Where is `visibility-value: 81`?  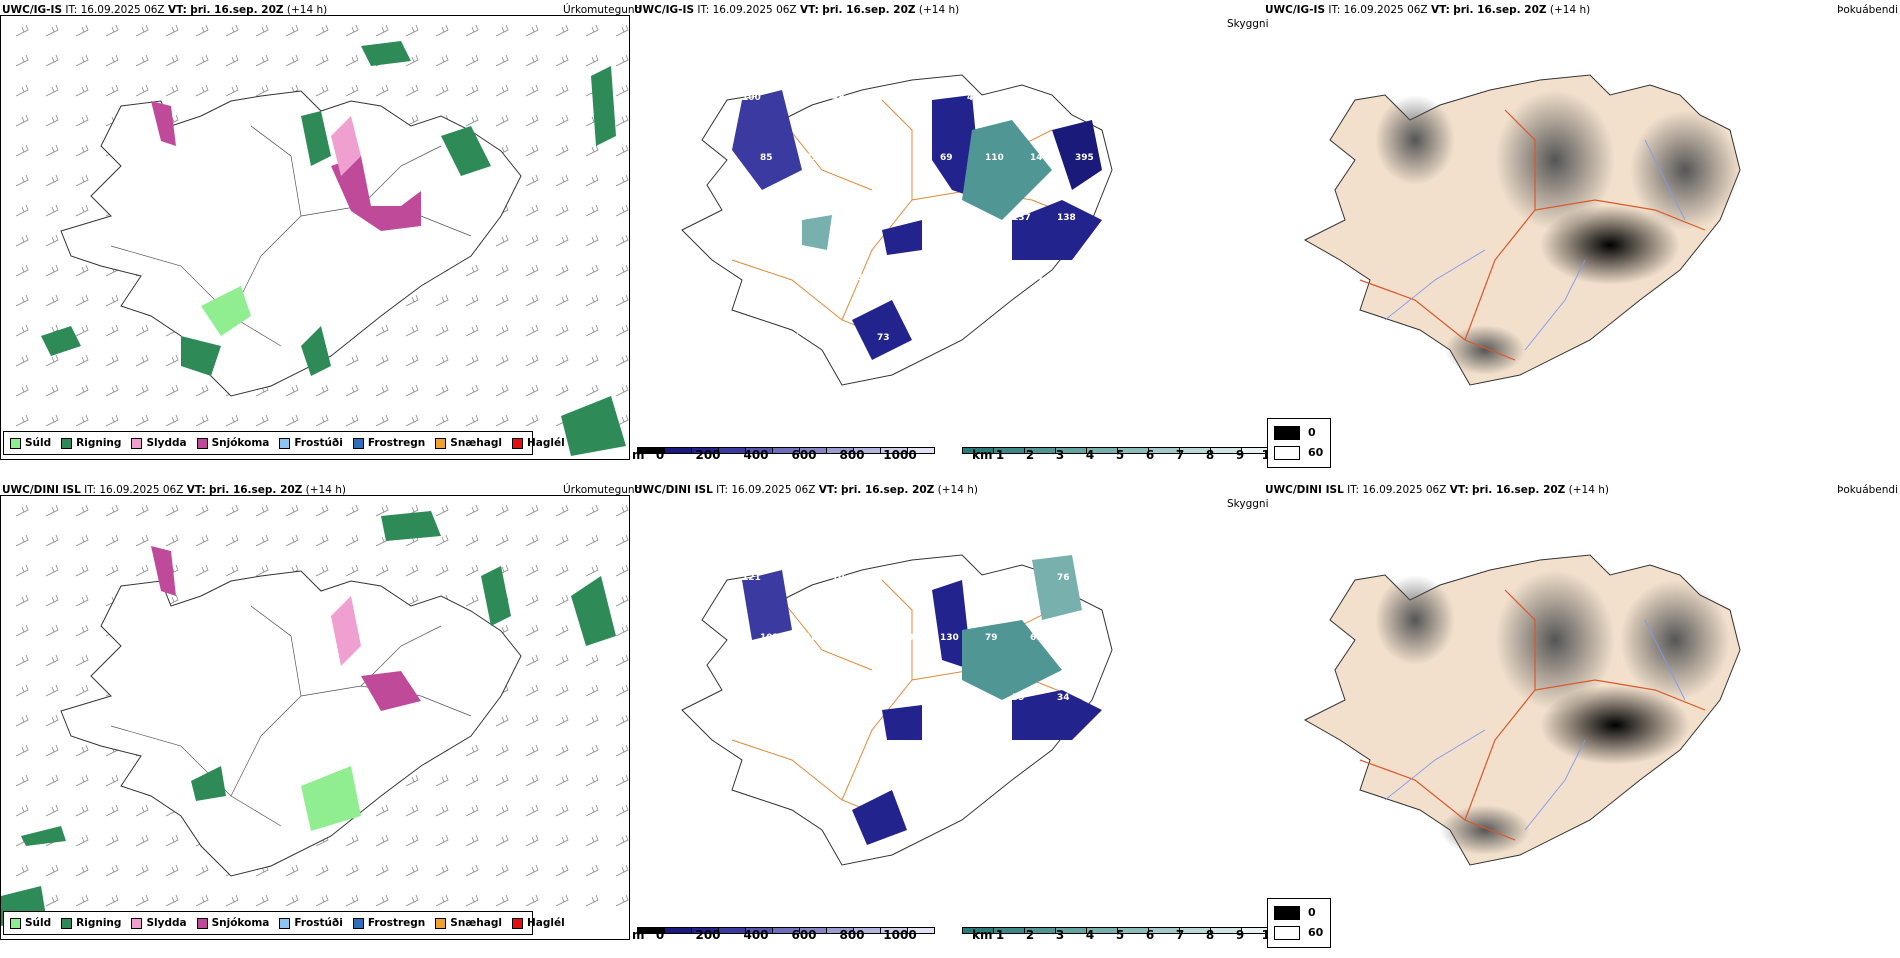 visibility-value: 81 is located at coordinates (811, 158).